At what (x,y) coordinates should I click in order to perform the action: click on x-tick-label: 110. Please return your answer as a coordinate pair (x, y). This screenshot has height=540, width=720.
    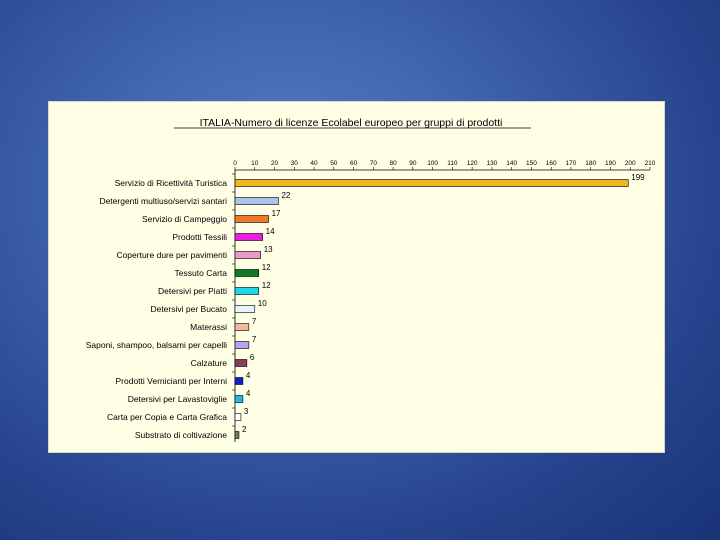
    Looking at the image, I should click on (452, 163).